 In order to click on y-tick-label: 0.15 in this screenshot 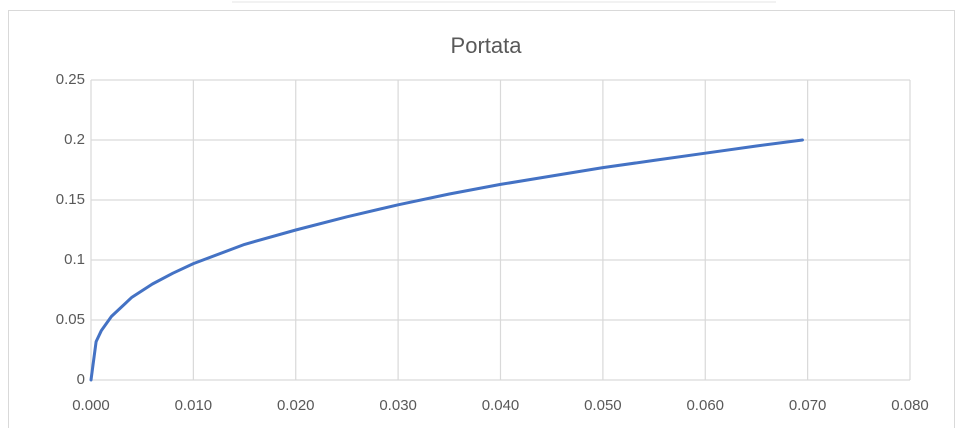, I will do `click(70, 199)`.